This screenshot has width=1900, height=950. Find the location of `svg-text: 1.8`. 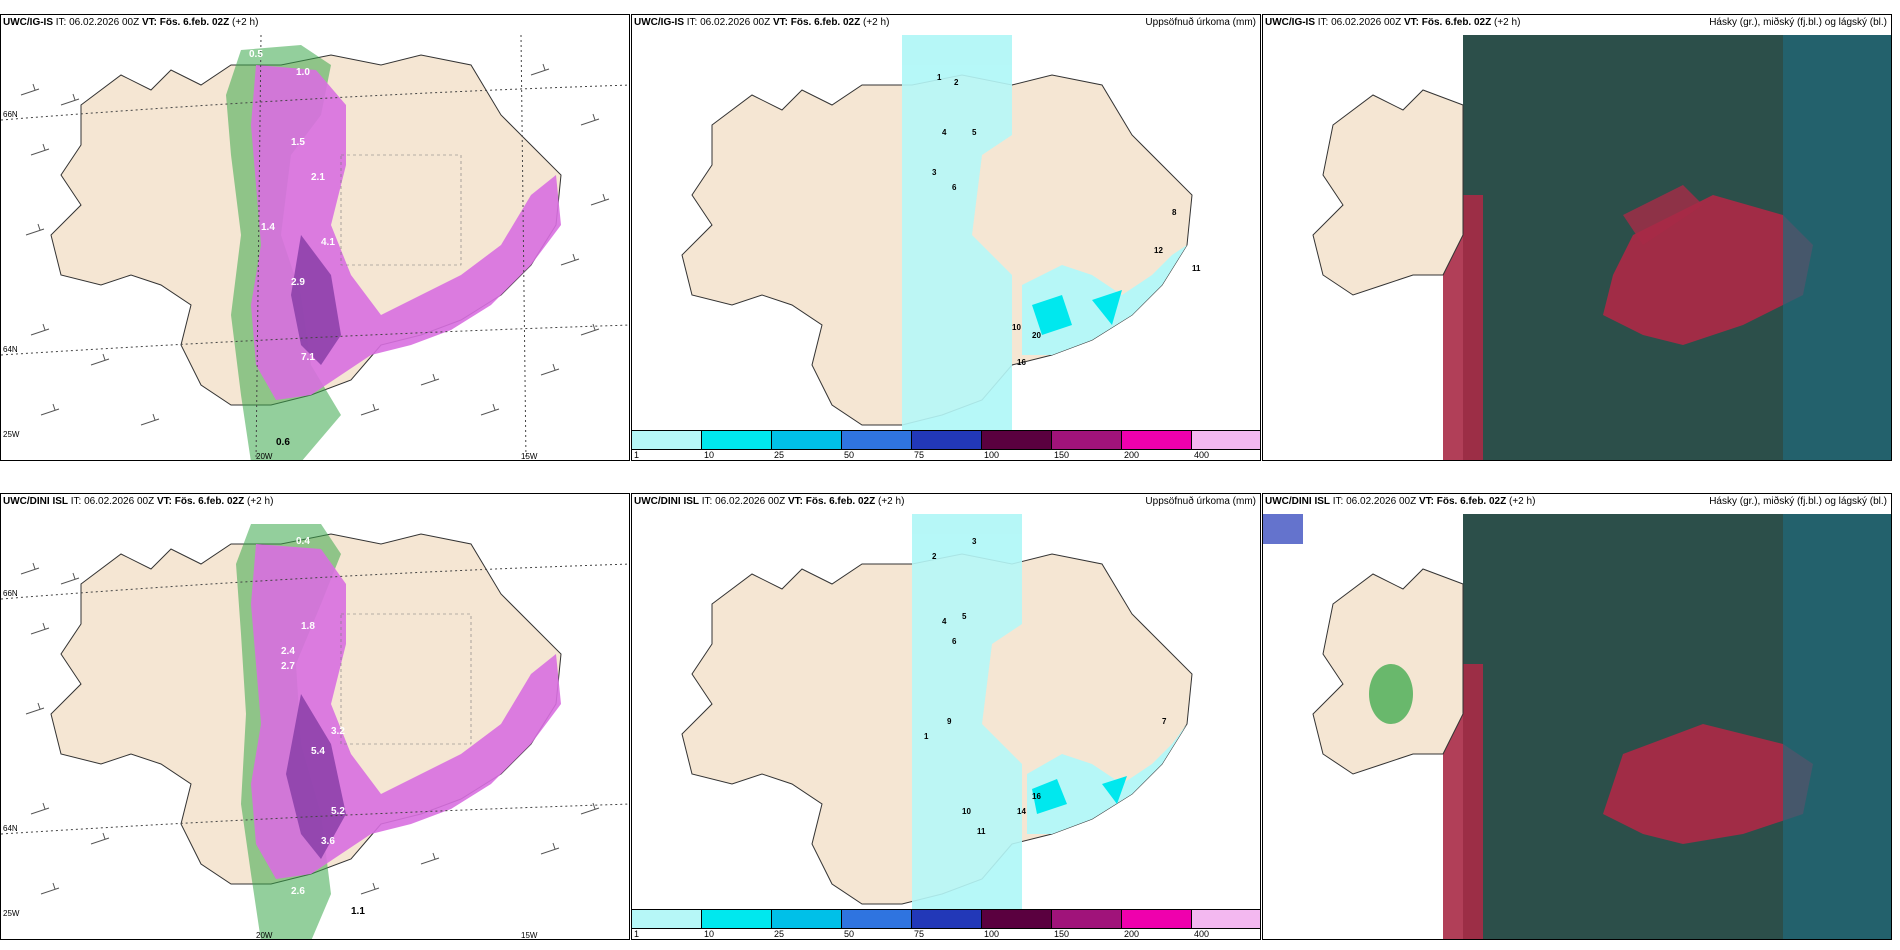

svg-text: 1.8 is located at coordinates (308, 626).